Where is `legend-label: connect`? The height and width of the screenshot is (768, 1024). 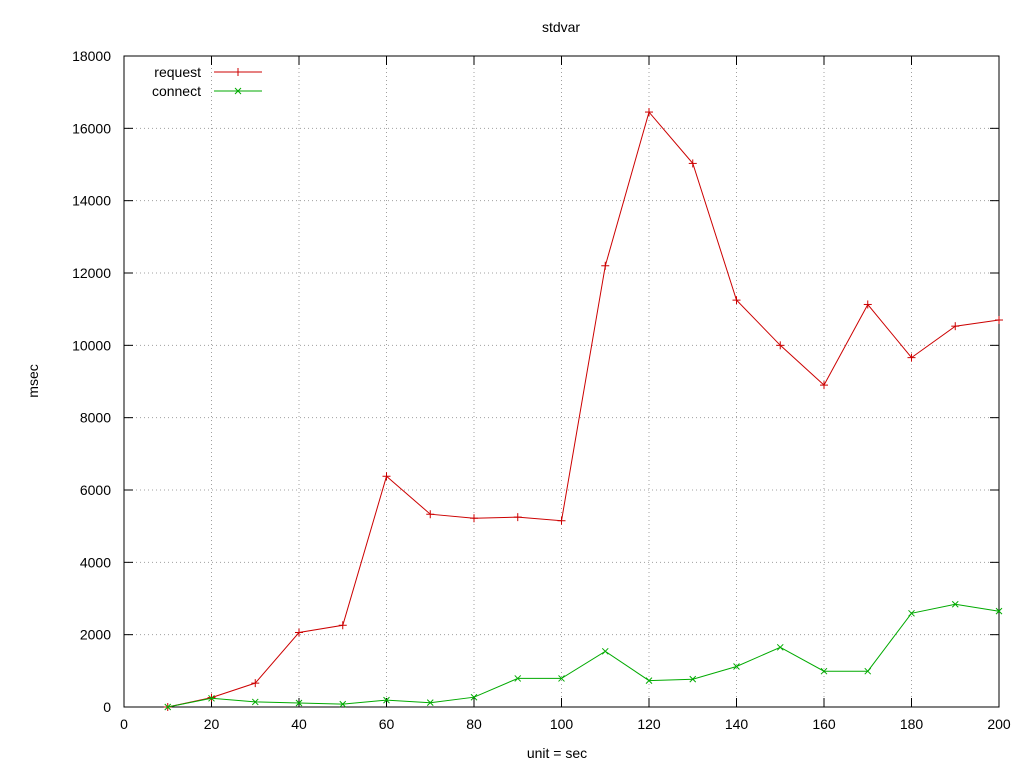
legend-label: connect is located at coordinates (176, 91).